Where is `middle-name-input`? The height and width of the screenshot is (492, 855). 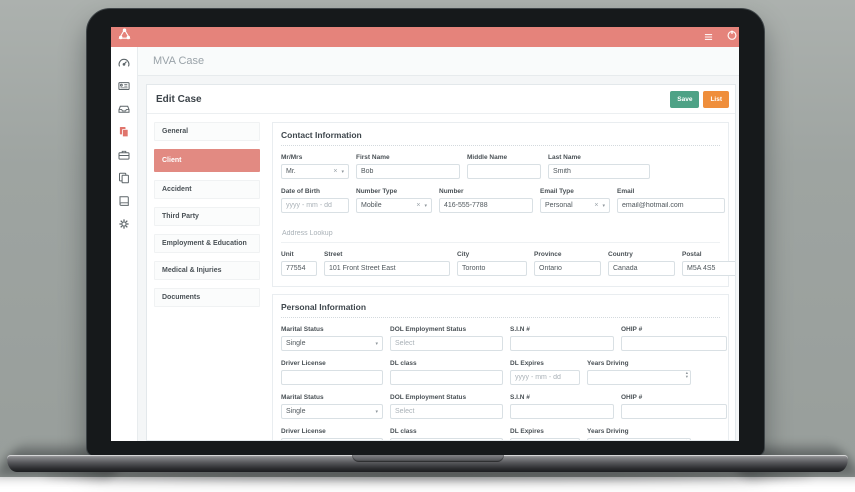
middle-name-input is located at coordinates (504, 171).